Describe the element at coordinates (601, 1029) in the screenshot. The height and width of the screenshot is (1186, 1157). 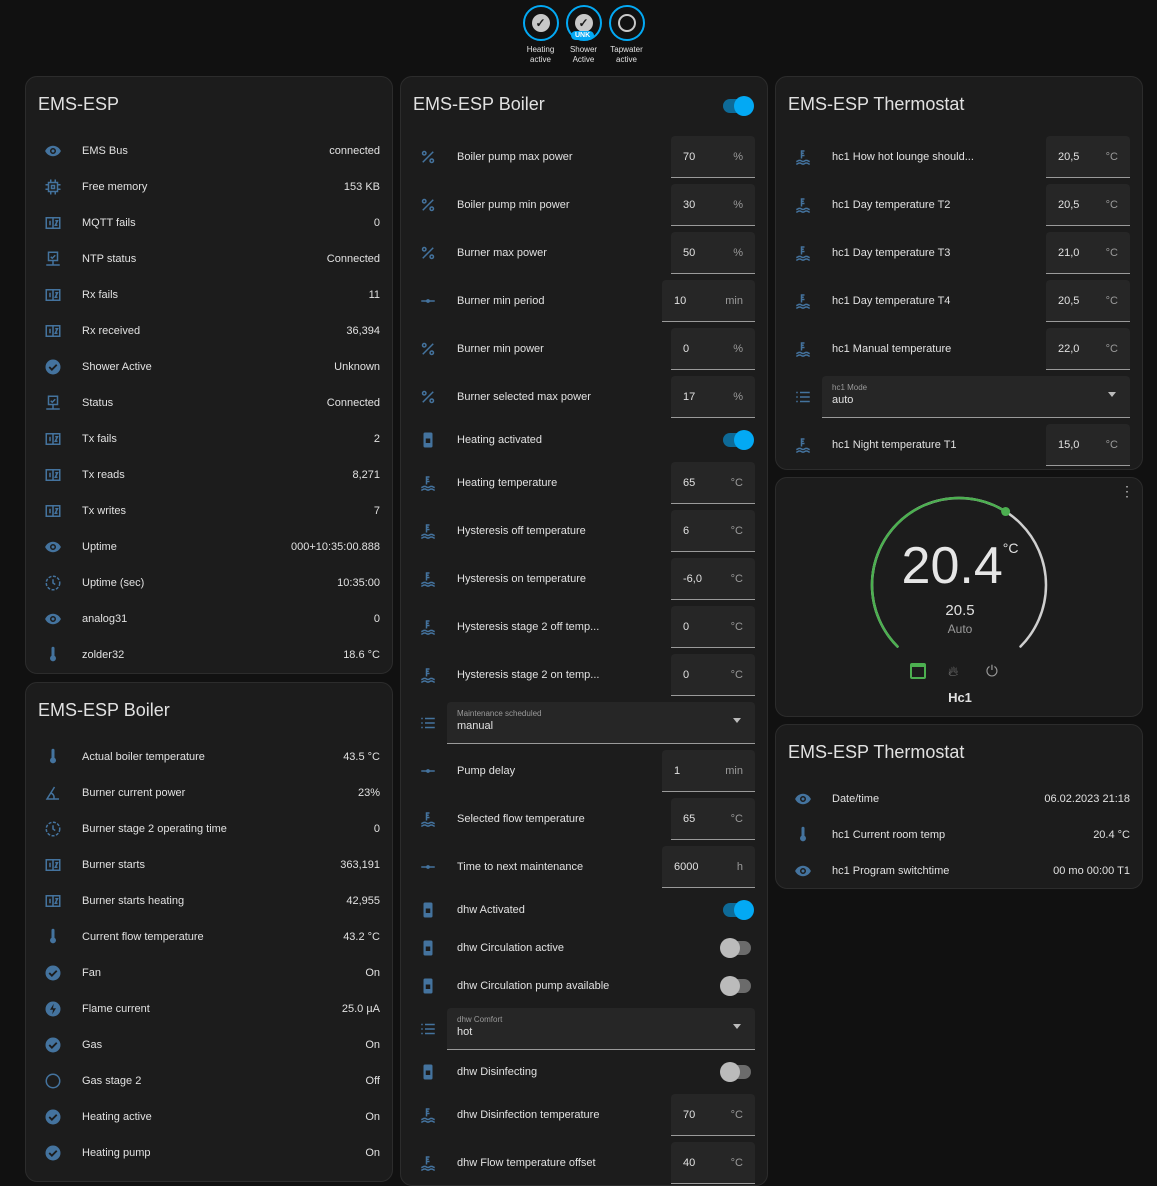
I see `select-dropdown: dhw Comfort hot` at that location.